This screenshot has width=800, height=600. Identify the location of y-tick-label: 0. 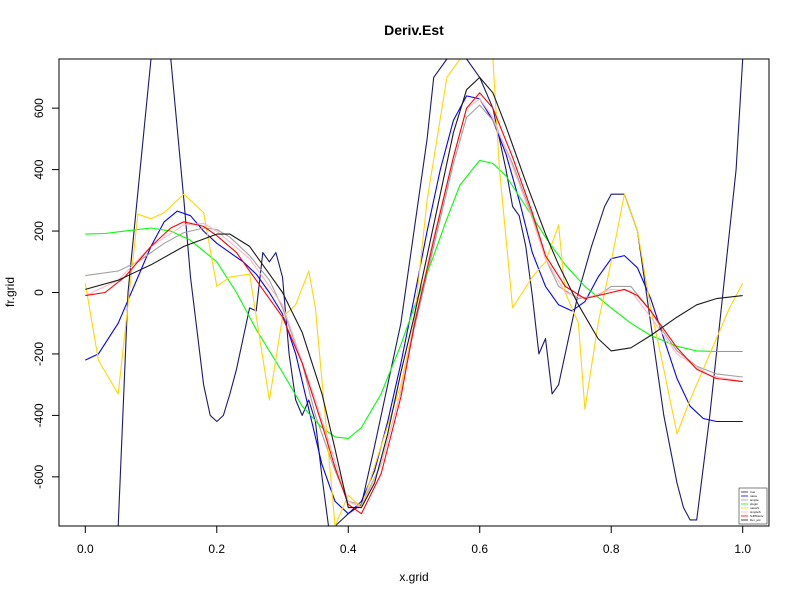
(39, 292).